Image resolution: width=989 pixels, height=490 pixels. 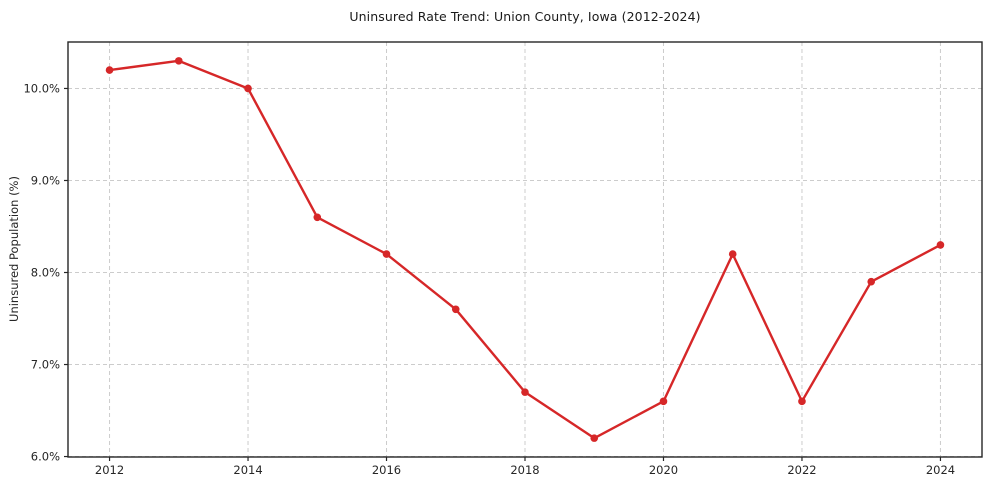 What do you see at coordinates (45, 365) in the screenshot?
I see `y-tick-label: 7.0%` at bounding box center [45, 365].